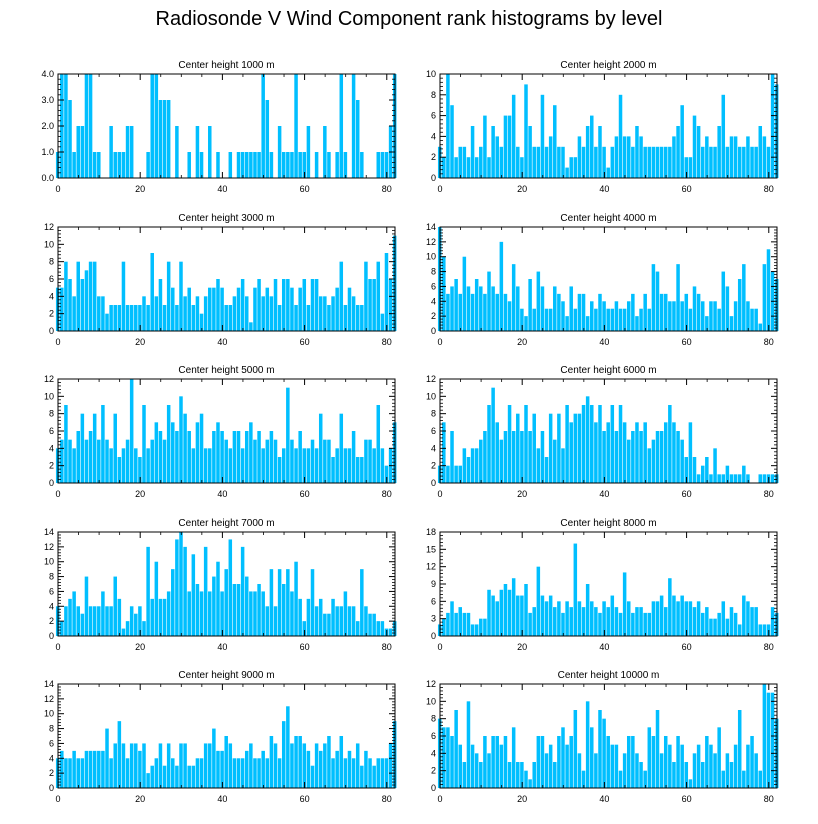 This screenshot has height=824, width=818. I want to click on y-tick-label: 4, so click(433, 136).